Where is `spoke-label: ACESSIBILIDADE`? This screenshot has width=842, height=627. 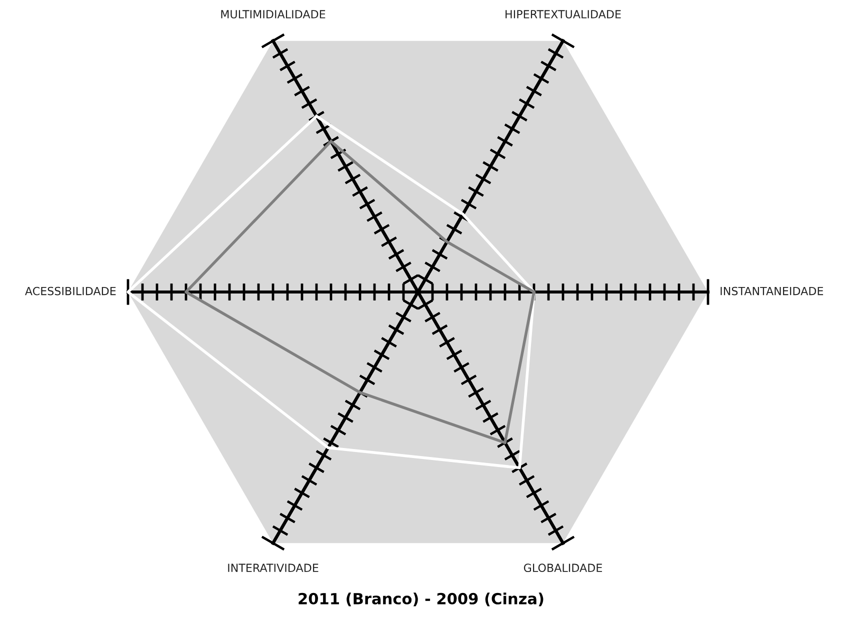
spoke-label: ACESSIBILIDADE is located at coordinates (70, 291).